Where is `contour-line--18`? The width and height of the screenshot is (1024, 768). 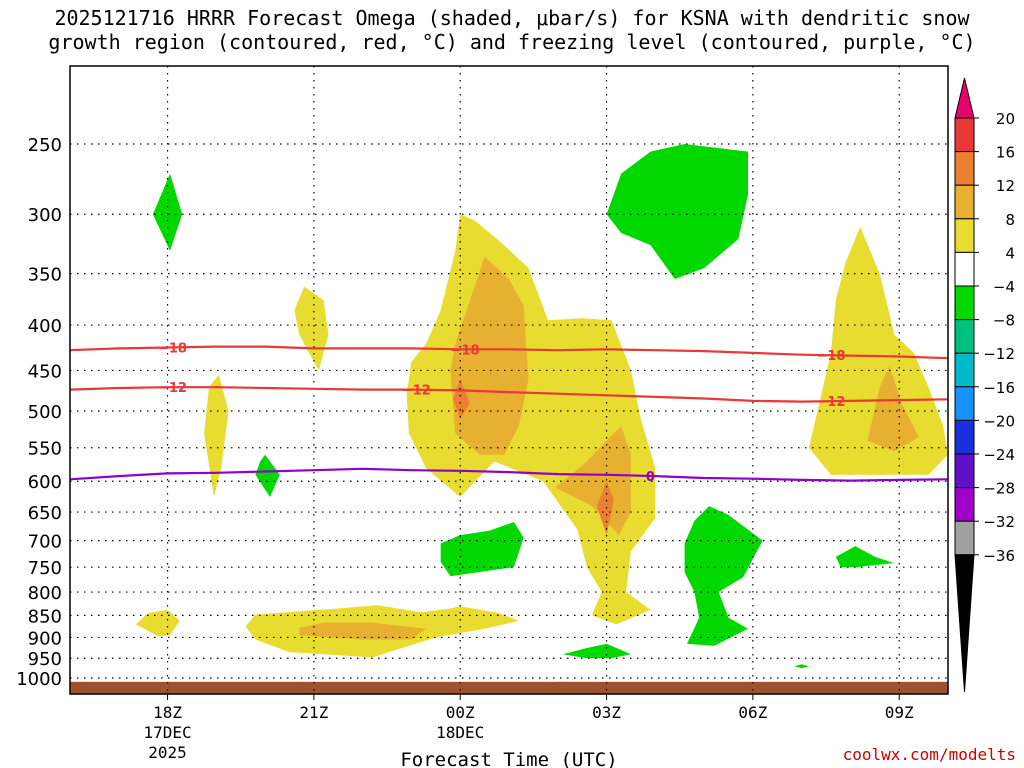
contour-line--18 is located at coordinates (509, 352).